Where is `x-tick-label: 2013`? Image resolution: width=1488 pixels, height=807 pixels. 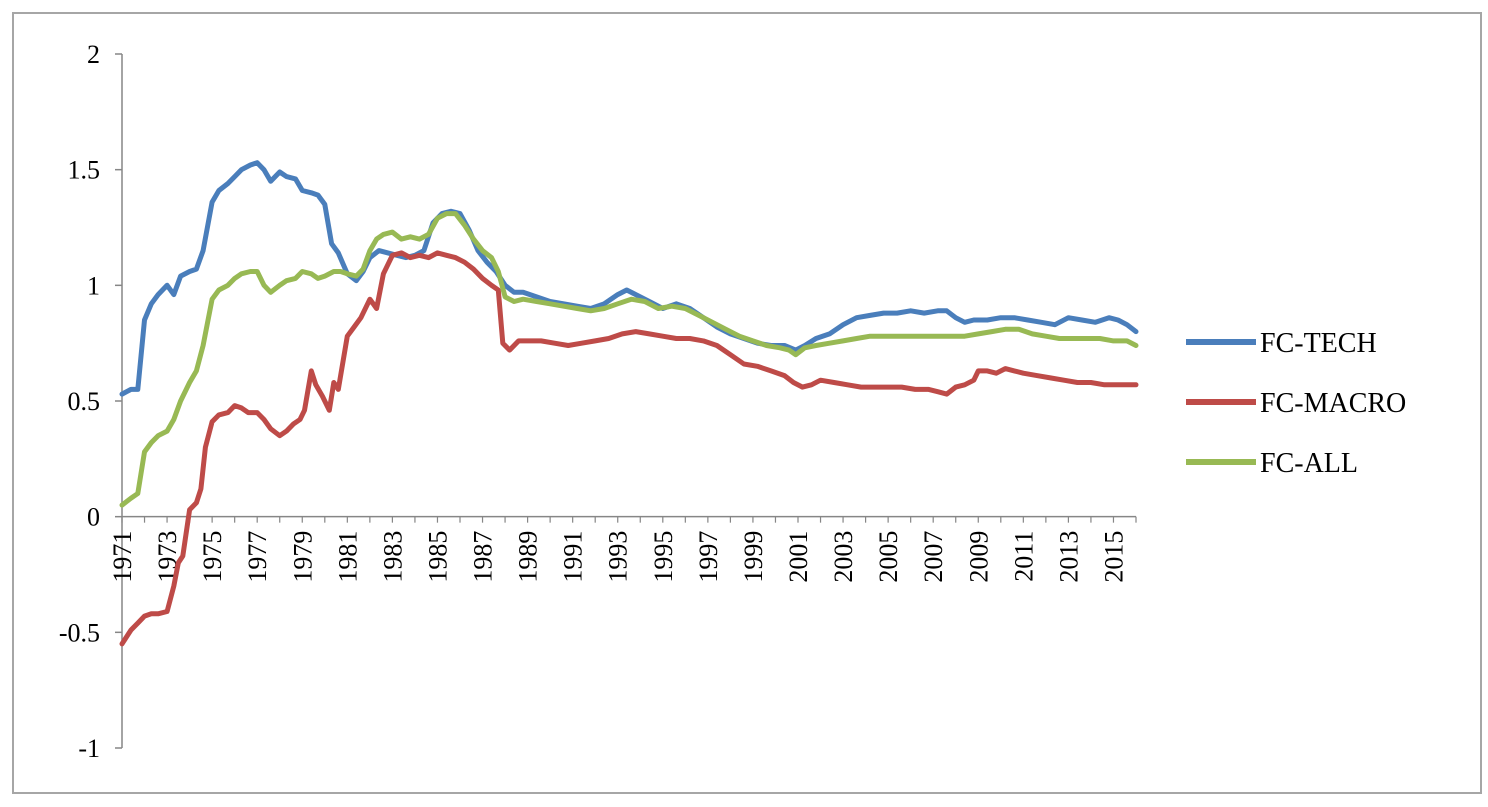
x-tick-label: 2013 is located at coordinates (1068, 557).